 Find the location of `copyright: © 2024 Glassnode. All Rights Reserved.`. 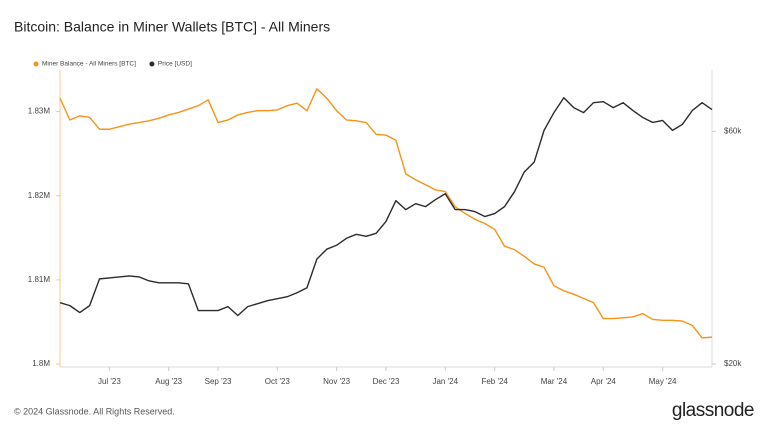

copyright: © 2024 Glassnode. All Rights Reserved. is located at coordinates (94, 411).